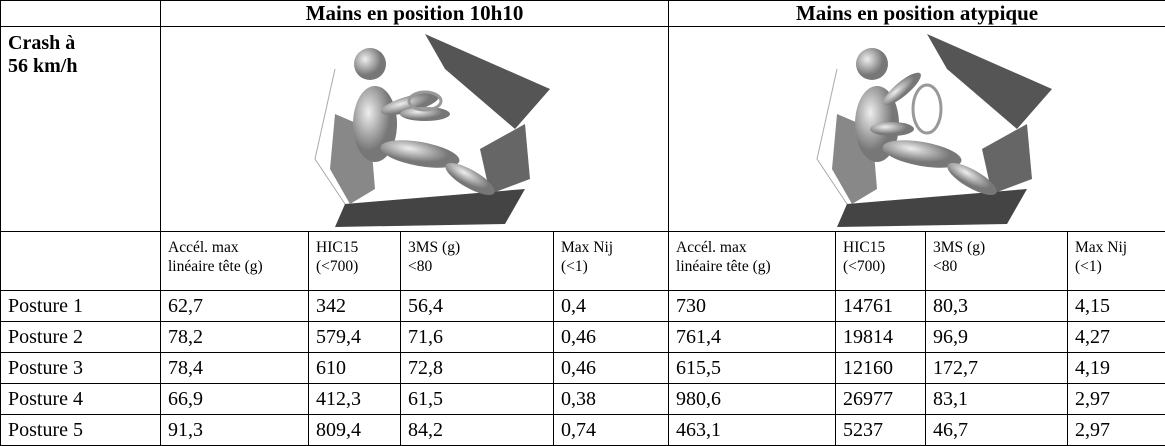 The image size is (1165, 446). What do you see at coordinates (477, 306) in the screenshot?
I see `data-cell: 56,4` at bounding box center [477, 306].